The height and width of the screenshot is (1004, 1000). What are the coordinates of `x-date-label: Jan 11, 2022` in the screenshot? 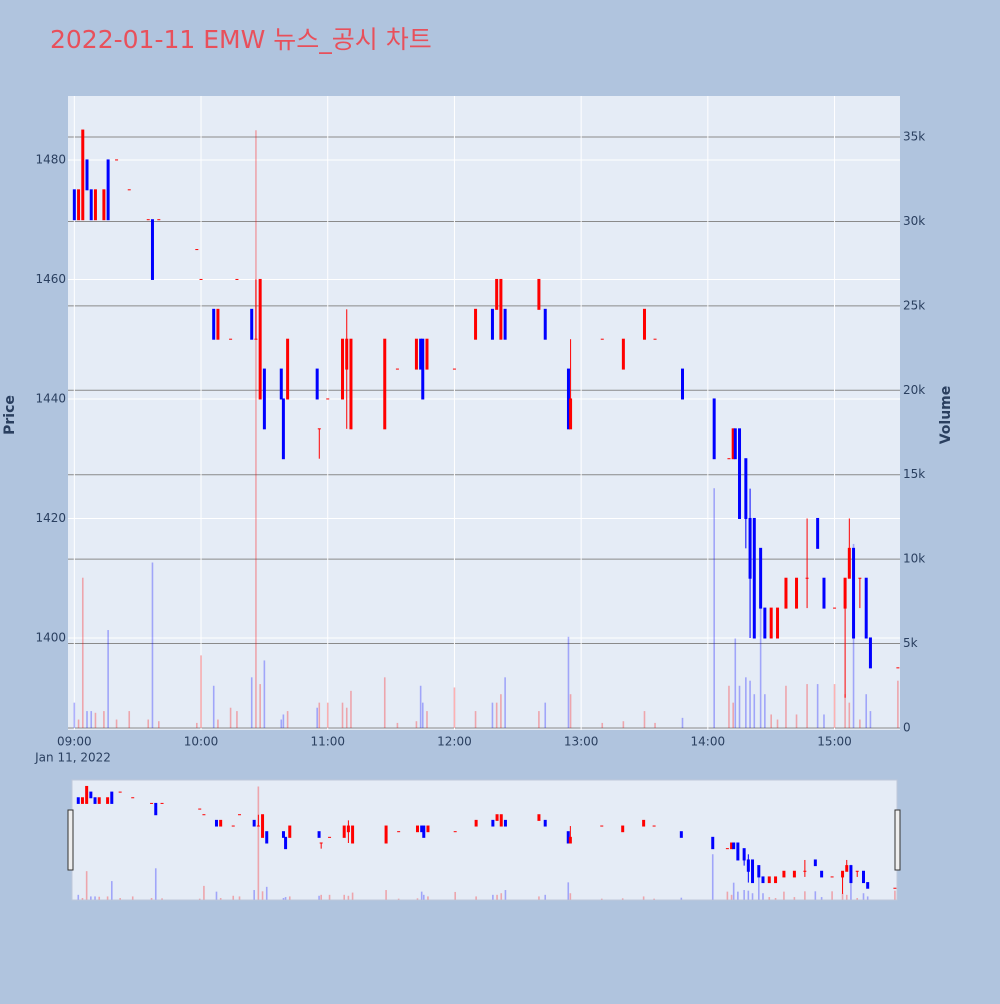 It's located at (72, 758).